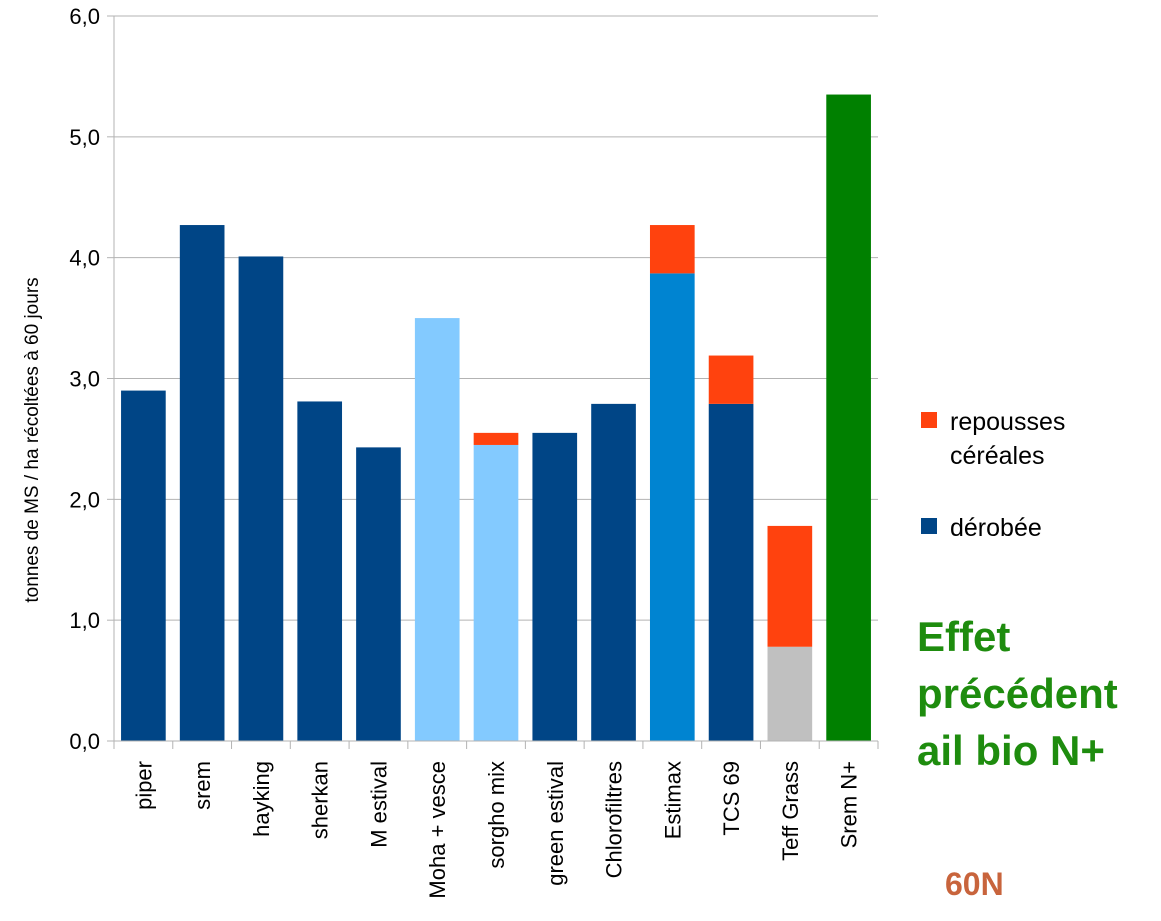 The width and height of the screenshot is (1161, 921). I want to click on x-tick-label: sherkan, so click(320, 800).